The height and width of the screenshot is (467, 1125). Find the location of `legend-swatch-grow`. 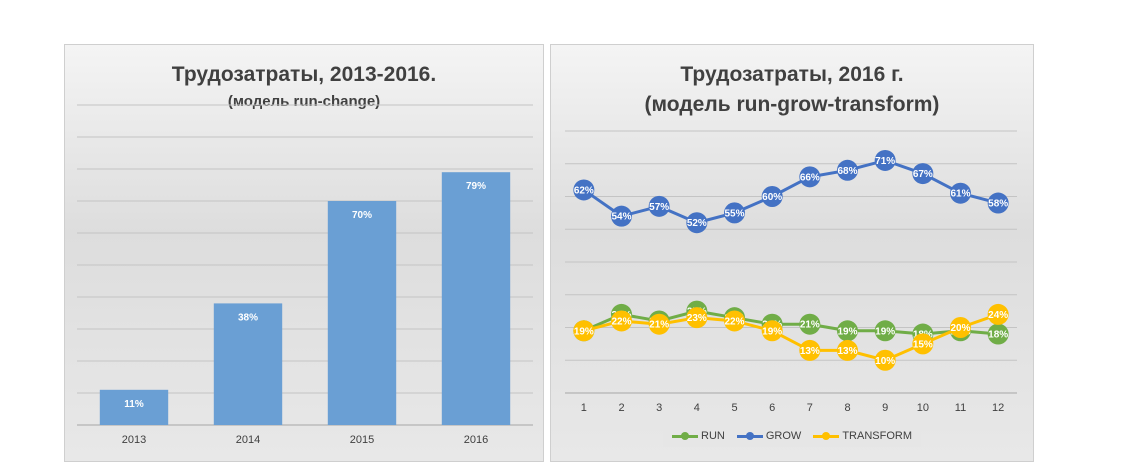

legend-swatch-grow is located at coordinates (749, 436).